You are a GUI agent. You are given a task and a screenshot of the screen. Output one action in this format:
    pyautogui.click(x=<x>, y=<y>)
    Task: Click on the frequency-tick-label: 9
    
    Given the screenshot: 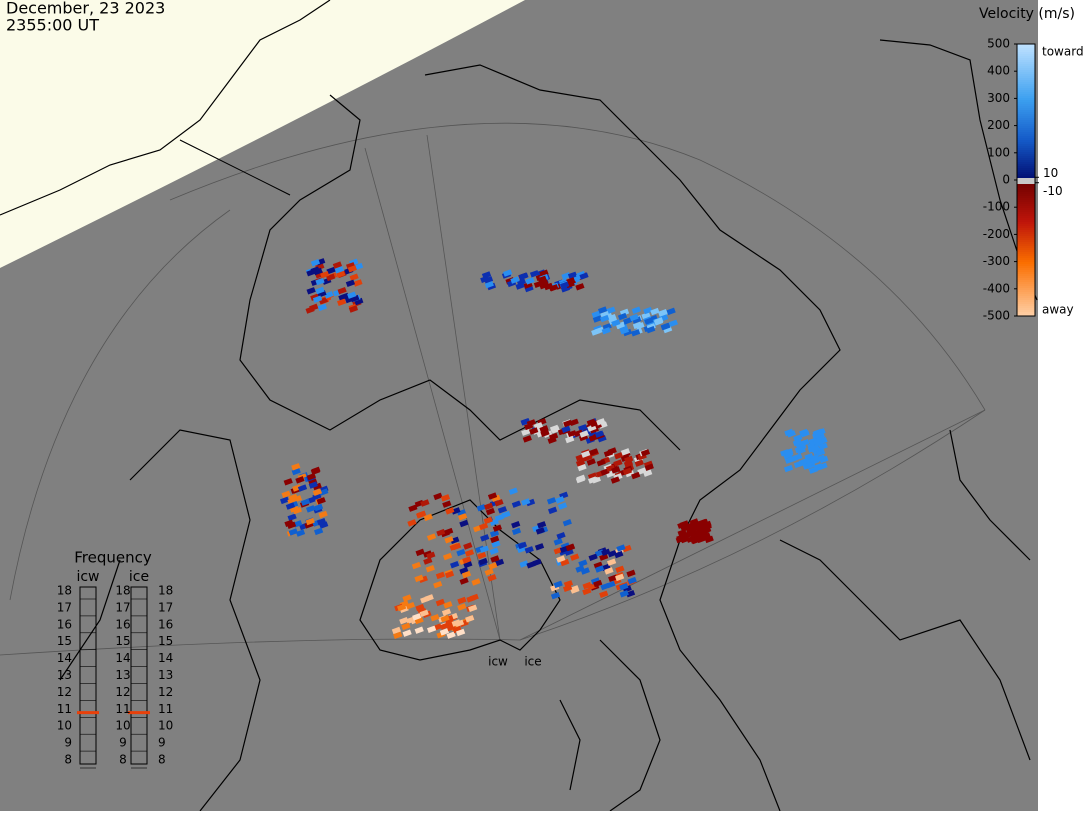 What is the action you would take?
    pyautogui.click(x=68, y=743)
    